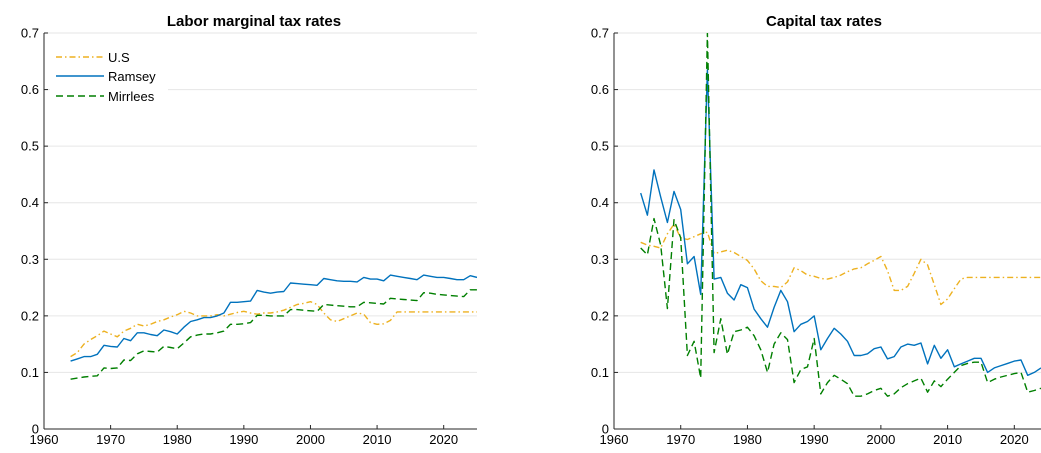  What do you see at coordinates (119, 57) in the screenshot?
I see `legend-label-us: U.S` at bounding box center [119, 57].